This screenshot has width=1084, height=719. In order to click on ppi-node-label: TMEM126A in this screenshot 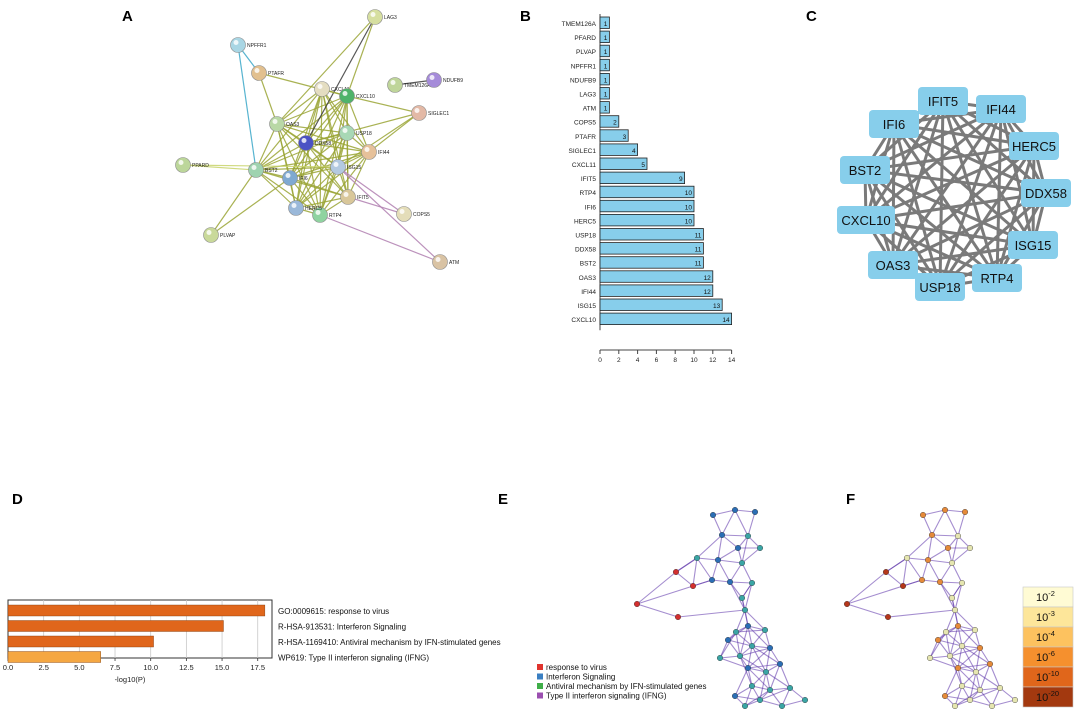, I will do `click(417, 86)`.